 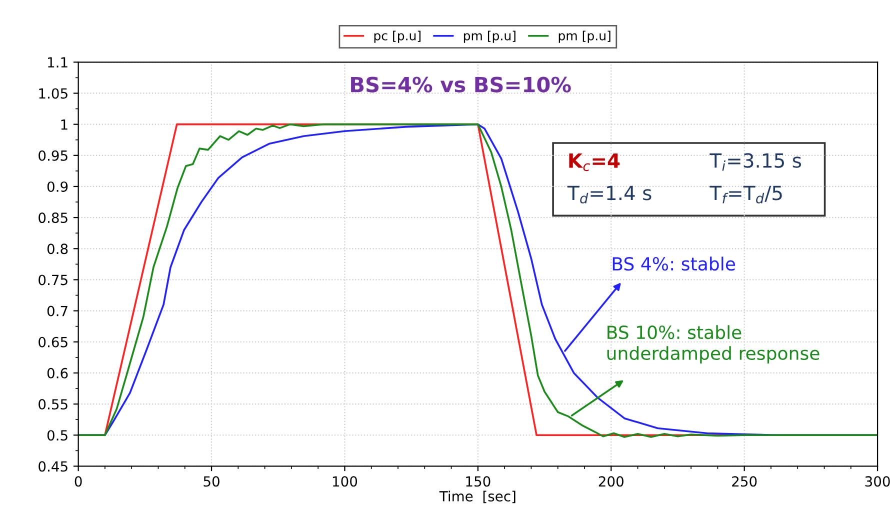 What do you see at coordinates (57, 186) in the screenshot?
I see `y-tick-label: 0.9` at bounding box center [57, 186].